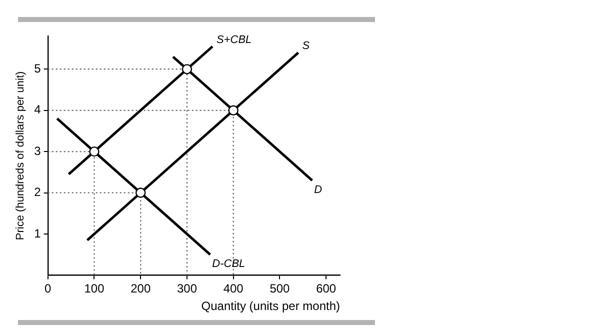 The height and width of the screenshot is (332, 615). I want to click on x-tick-label: 0, so click(48, 289).